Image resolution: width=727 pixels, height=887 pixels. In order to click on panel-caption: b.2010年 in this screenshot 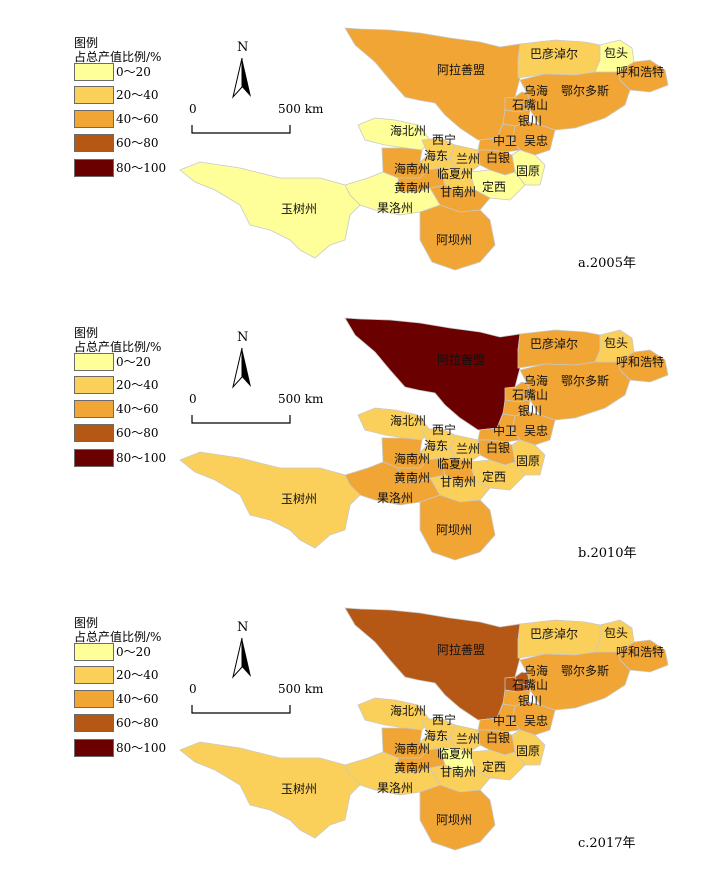, I will do `click(607, 553)`.